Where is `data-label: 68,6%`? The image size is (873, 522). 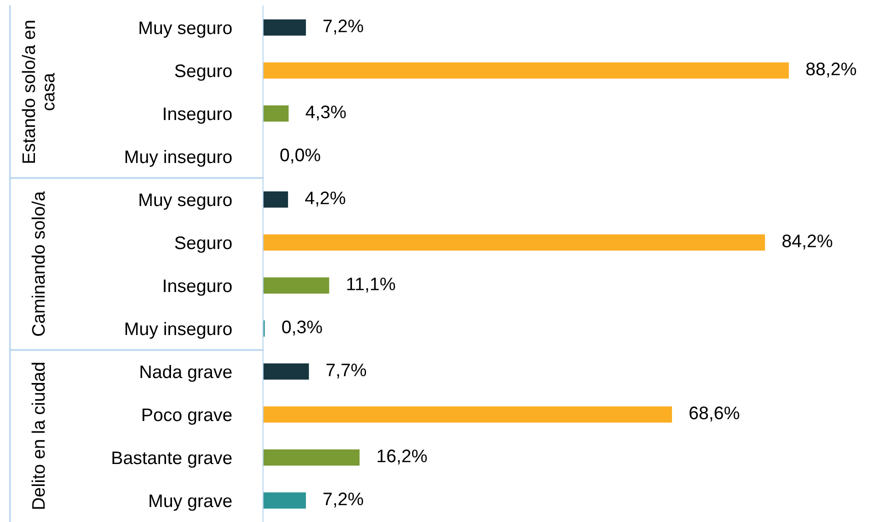 data-label: 68,6% is located at coordinates (715, 414).